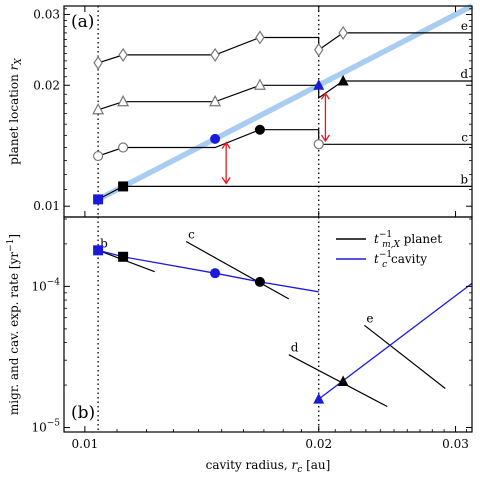 This screenshot has height=480, width=480. I want to click on y-tick-label: 10⁻⁵, so click(45, 427).